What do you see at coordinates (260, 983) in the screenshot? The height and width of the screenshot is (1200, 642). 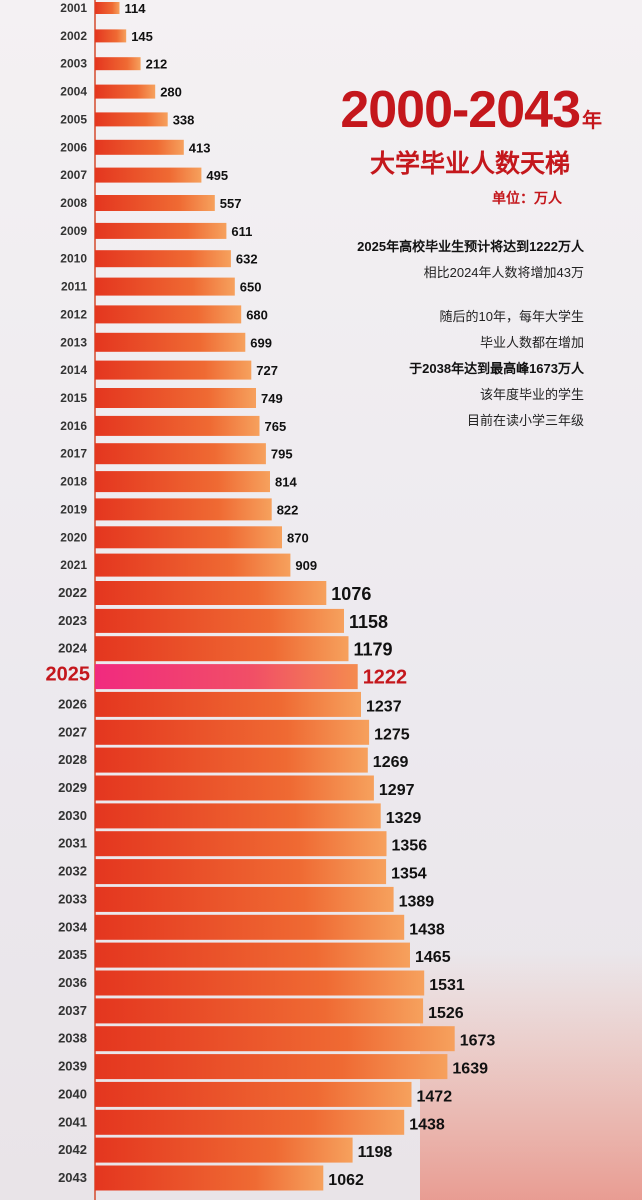 I see `bar-2036` at bounding box center [260, 983].